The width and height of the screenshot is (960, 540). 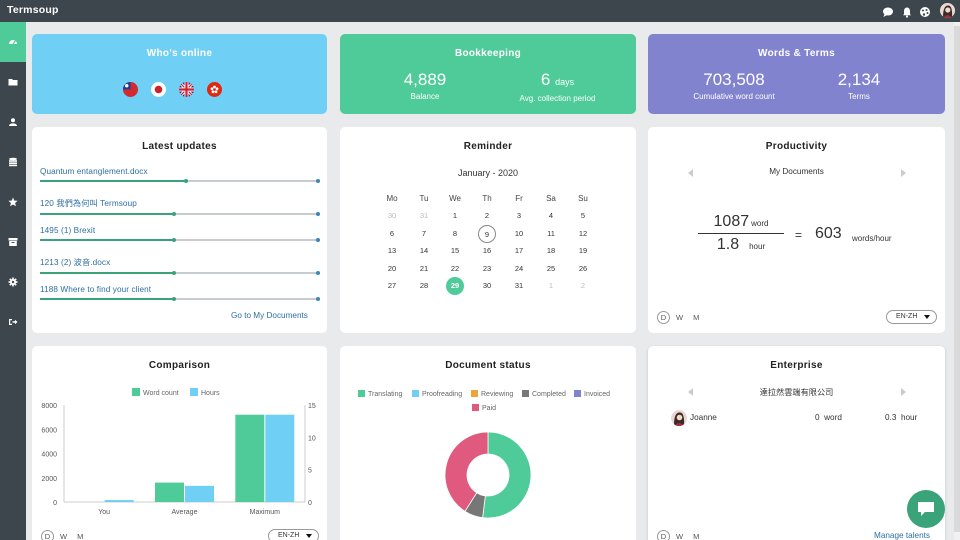 I want to click on calendar-day: 9, so click(x=487, y=233).